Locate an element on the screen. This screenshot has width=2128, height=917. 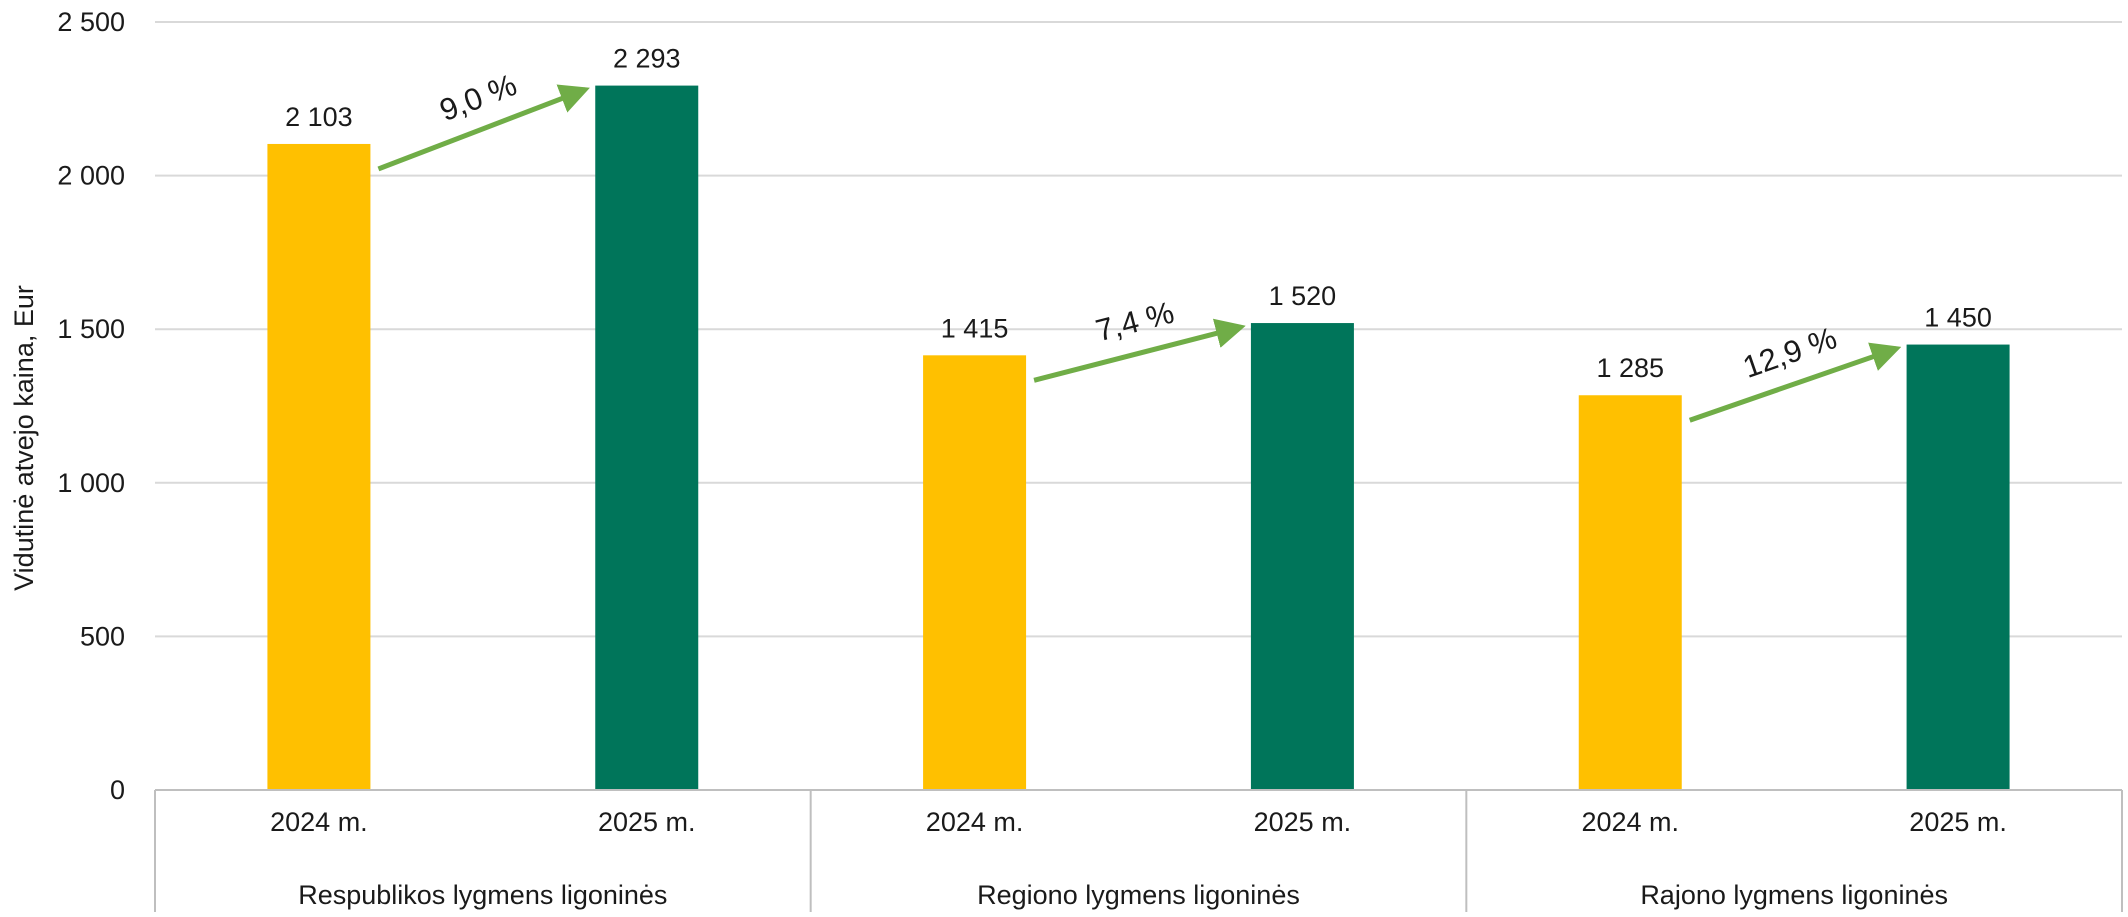
group-label: Rajono lygmens ligoninės is located at coordinates (1794, 895).